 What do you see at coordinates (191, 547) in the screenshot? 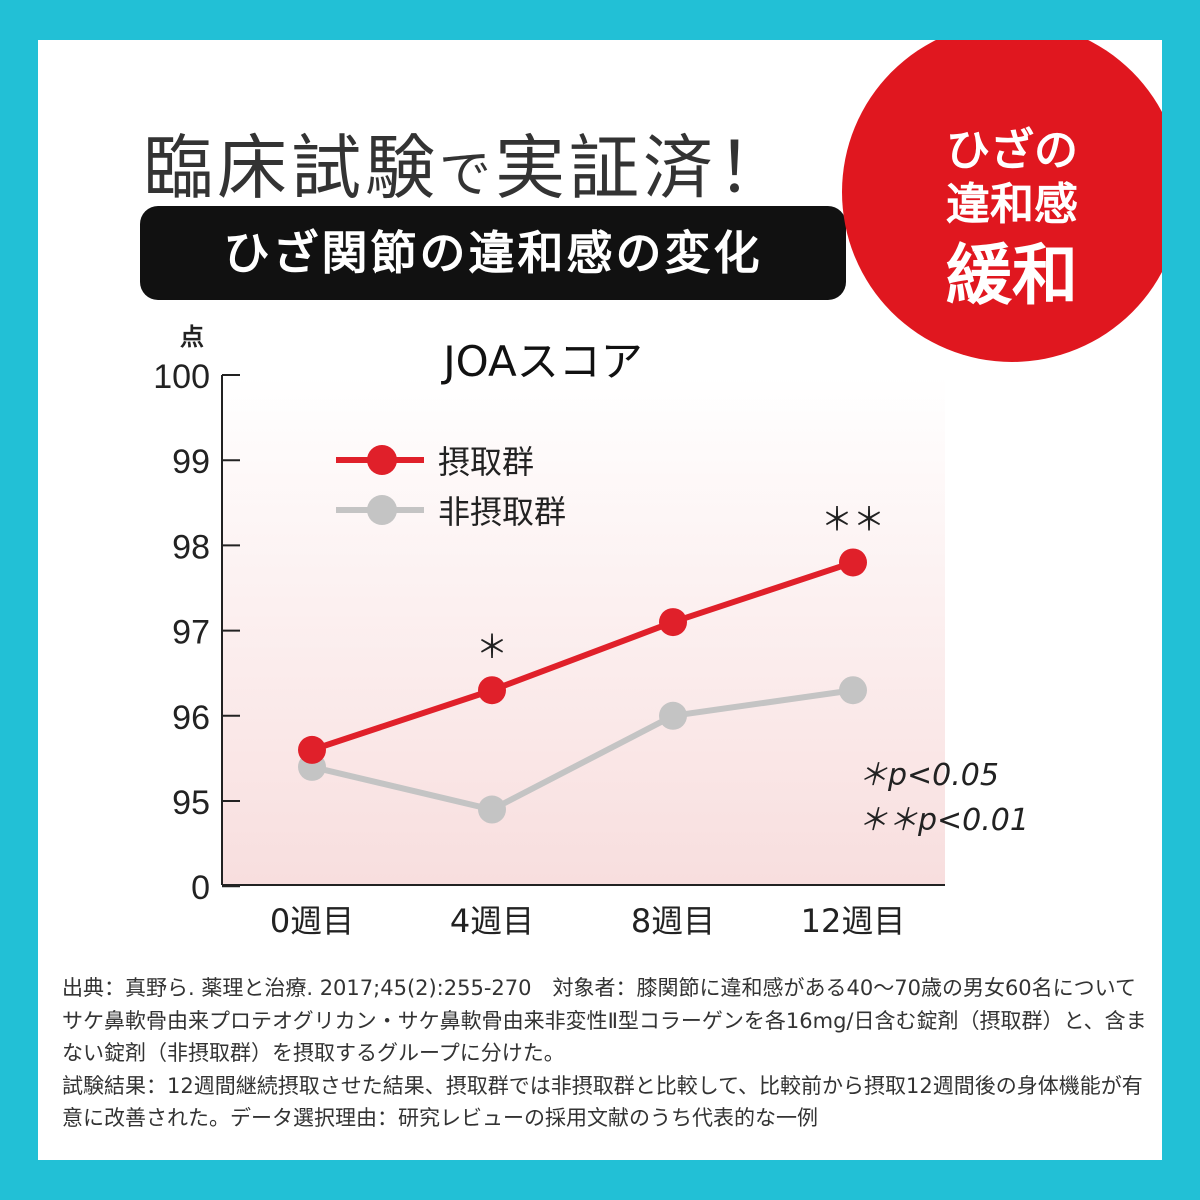
I see `y-tick-label: 98` at bounding box center [191, 547].